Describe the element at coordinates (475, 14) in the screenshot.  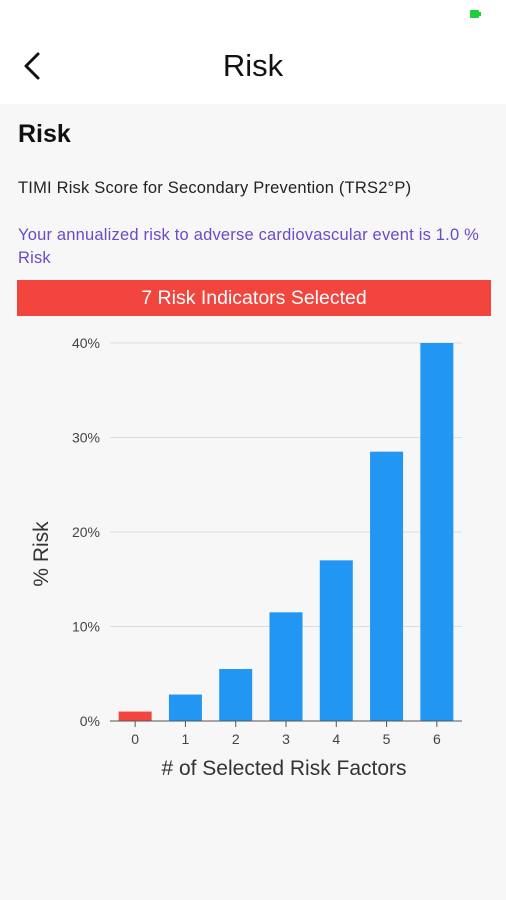
I see `battery-icon` at that location.